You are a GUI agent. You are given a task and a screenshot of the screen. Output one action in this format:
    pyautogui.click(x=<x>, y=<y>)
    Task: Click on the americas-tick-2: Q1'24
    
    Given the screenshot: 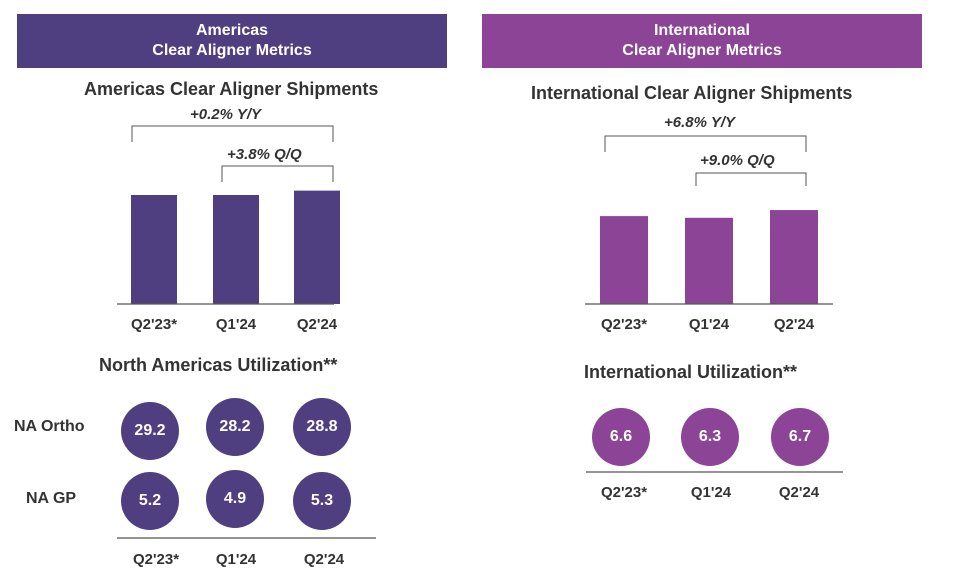 What is the action you would take?
    pyautogui.click(x=236, y=324)
    